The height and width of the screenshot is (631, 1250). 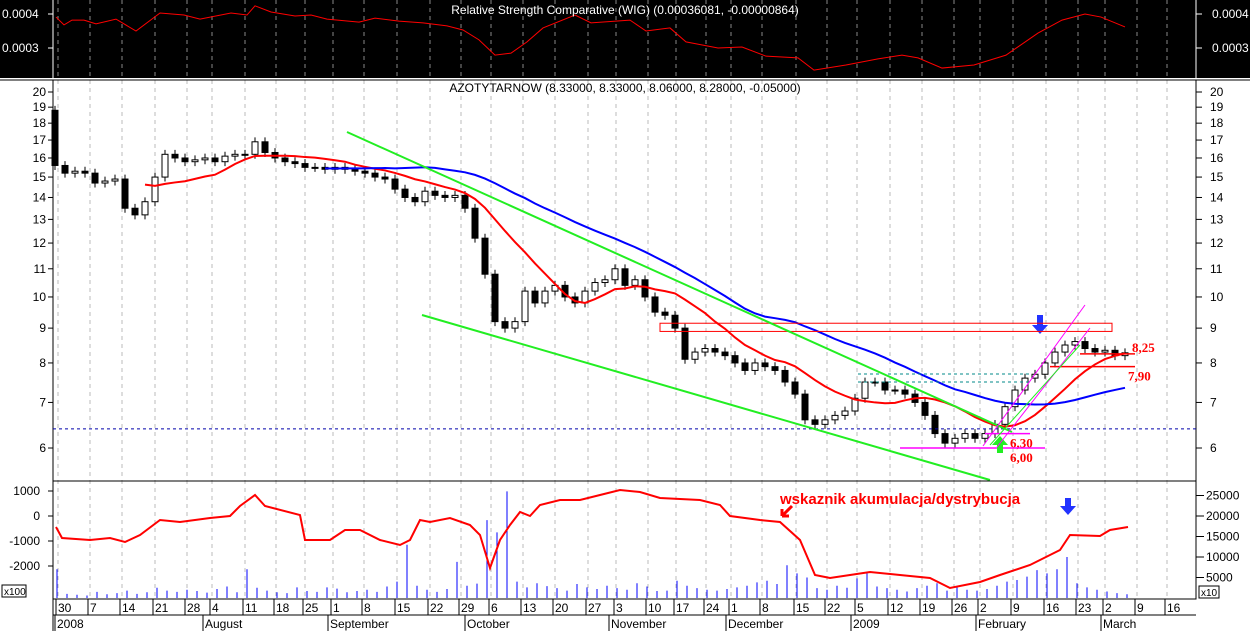 I want to click on price-ytick-left: 16, so click(x=40, y=158).